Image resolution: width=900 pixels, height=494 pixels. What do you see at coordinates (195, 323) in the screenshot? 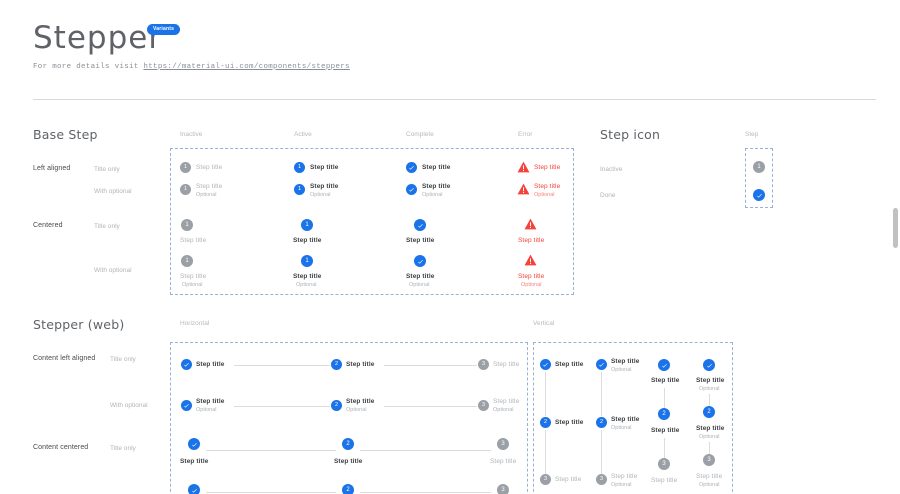
I see `column-header-horizontal: Horizontal` at bounding box center [195, 323].